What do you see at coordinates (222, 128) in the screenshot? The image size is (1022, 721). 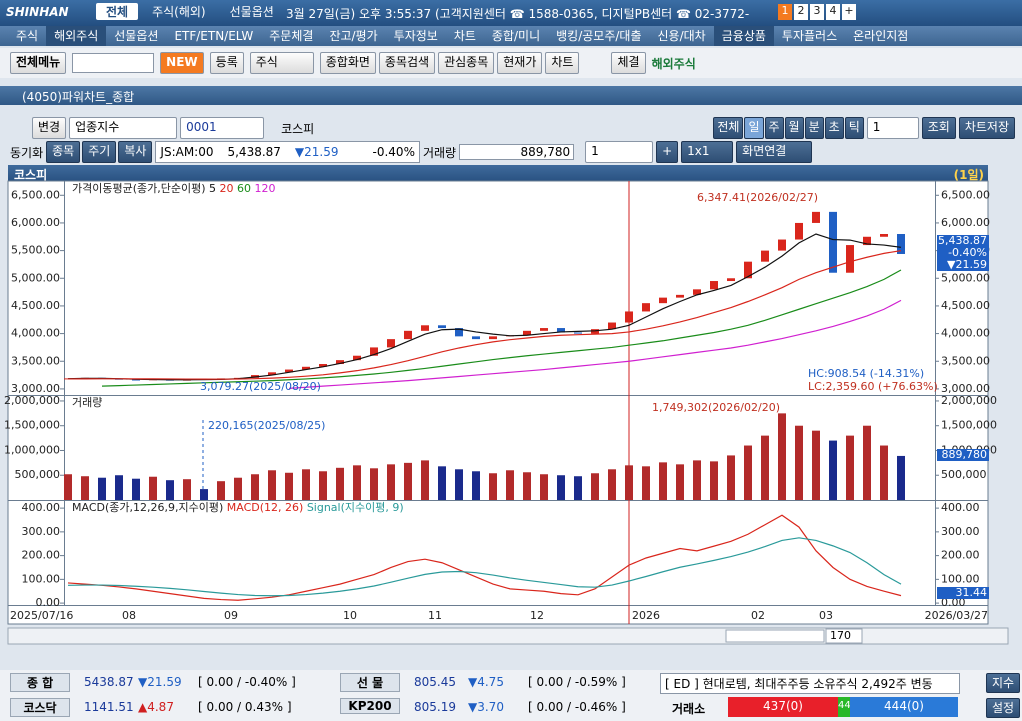 I see `code: 0001` at bounding box center [222, 128].